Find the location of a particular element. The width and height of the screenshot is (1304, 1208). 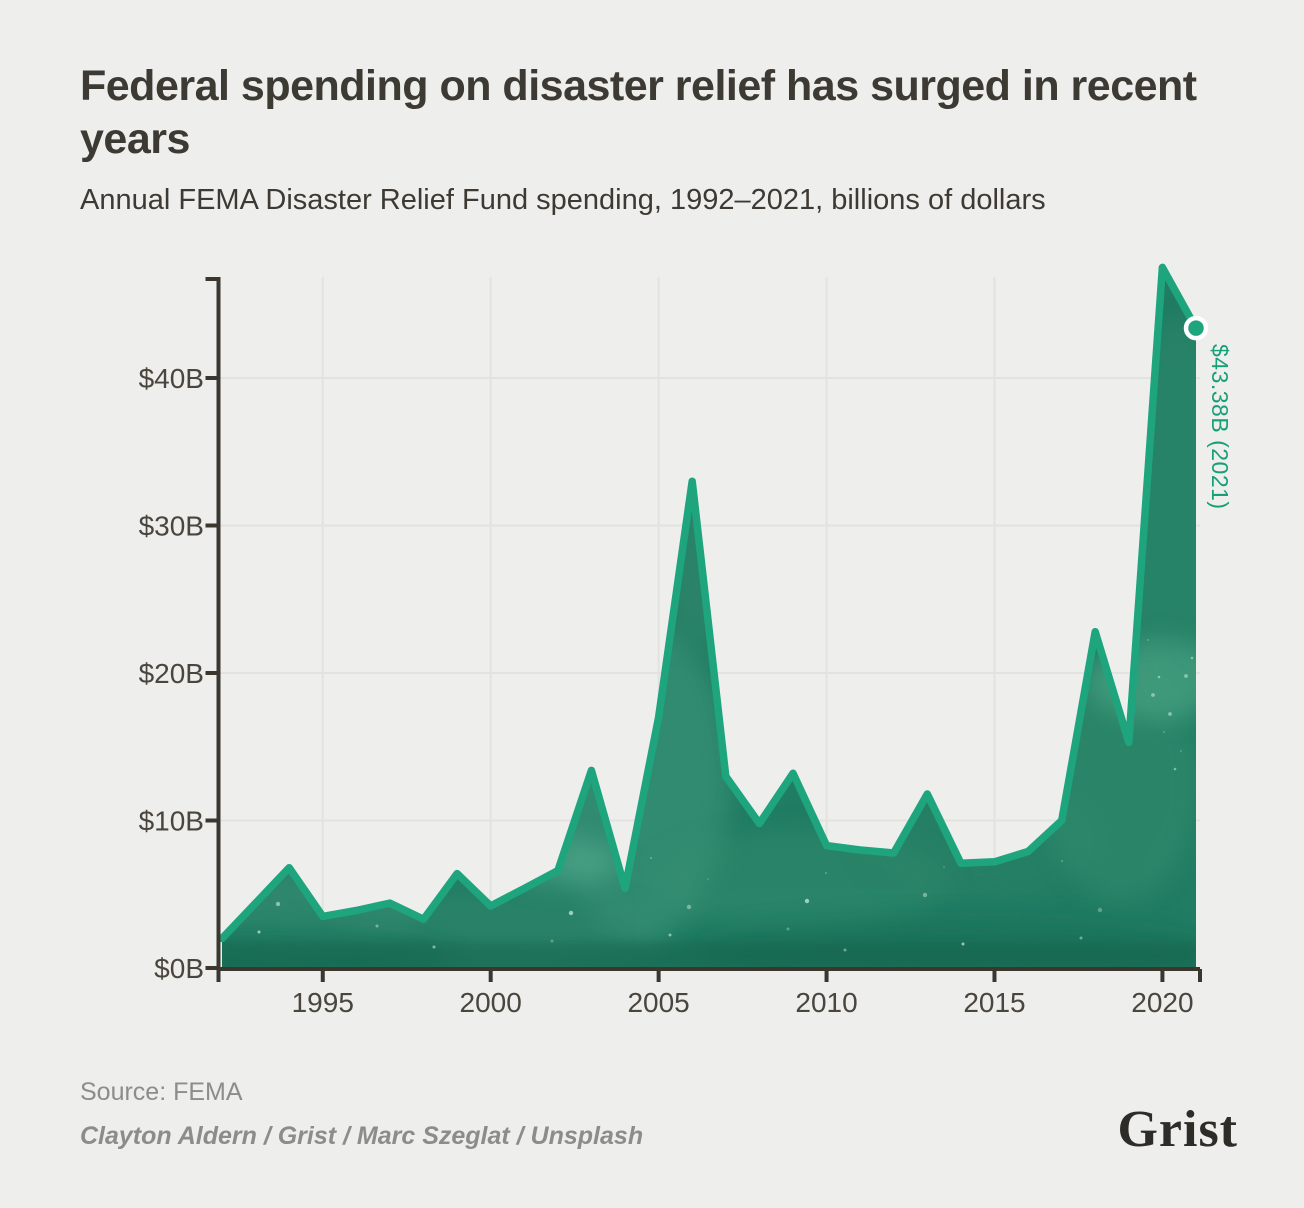

x-axis is located at coordinates (709, 974).